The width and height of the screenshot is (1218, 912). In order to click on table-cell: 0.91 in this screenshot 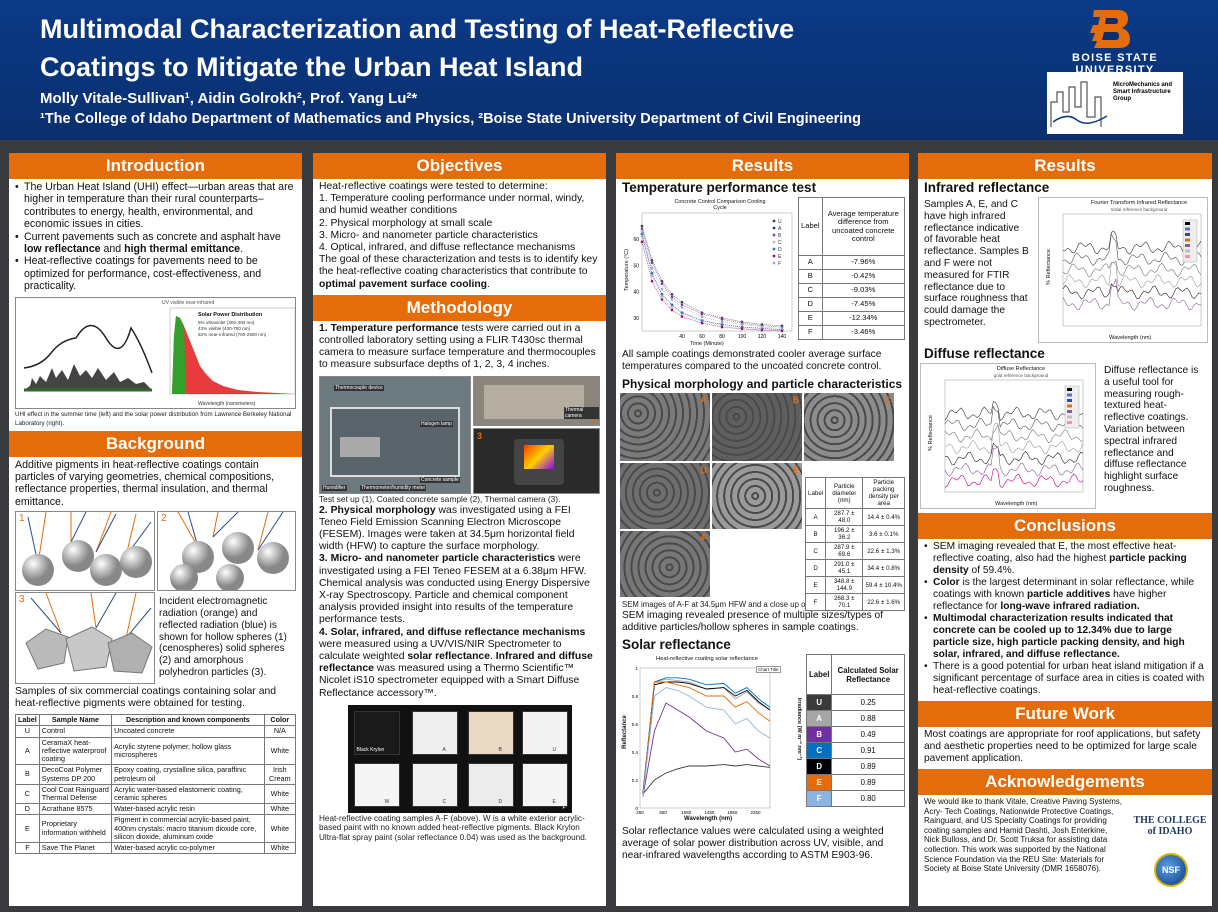, I will do `click(868, 750)`.